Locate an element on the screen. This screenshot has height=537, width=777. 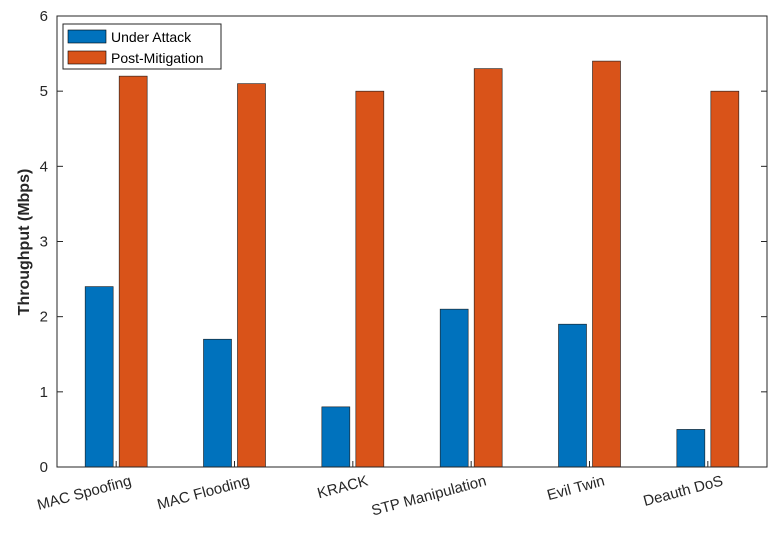
legend-swatch-post-mitigation is located at coordinates (87, 57).